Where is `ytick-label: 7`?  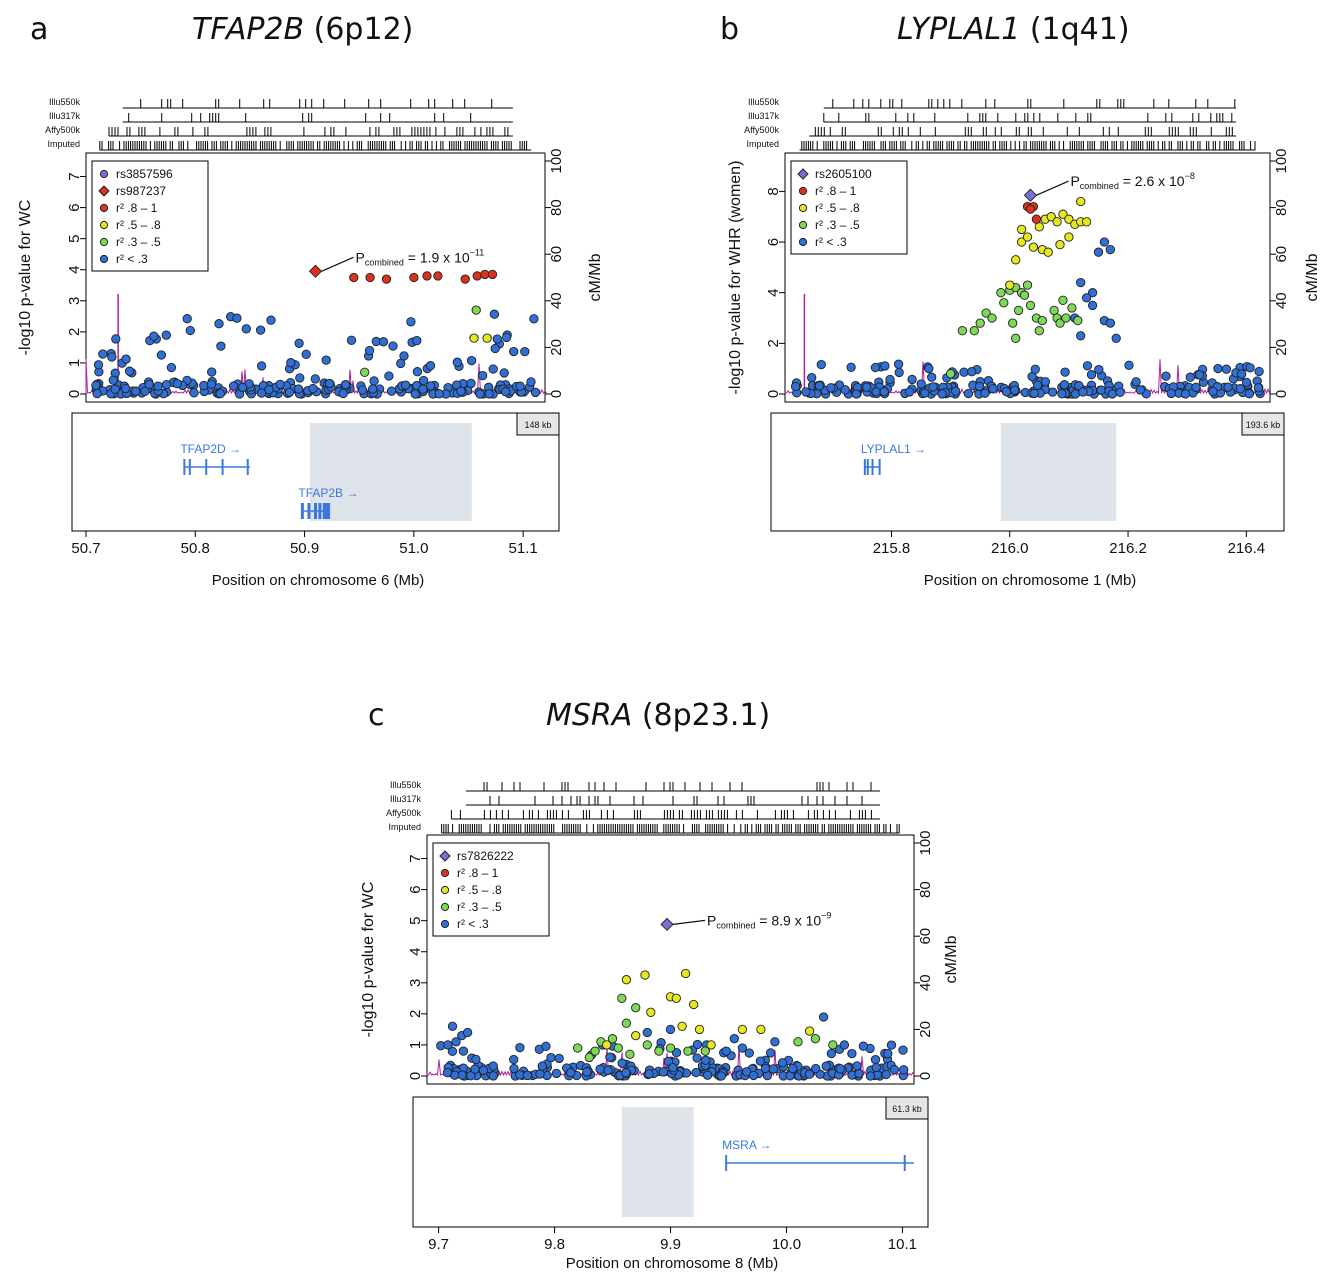
ytick-label: 7 is located at coordinates (415, 858).